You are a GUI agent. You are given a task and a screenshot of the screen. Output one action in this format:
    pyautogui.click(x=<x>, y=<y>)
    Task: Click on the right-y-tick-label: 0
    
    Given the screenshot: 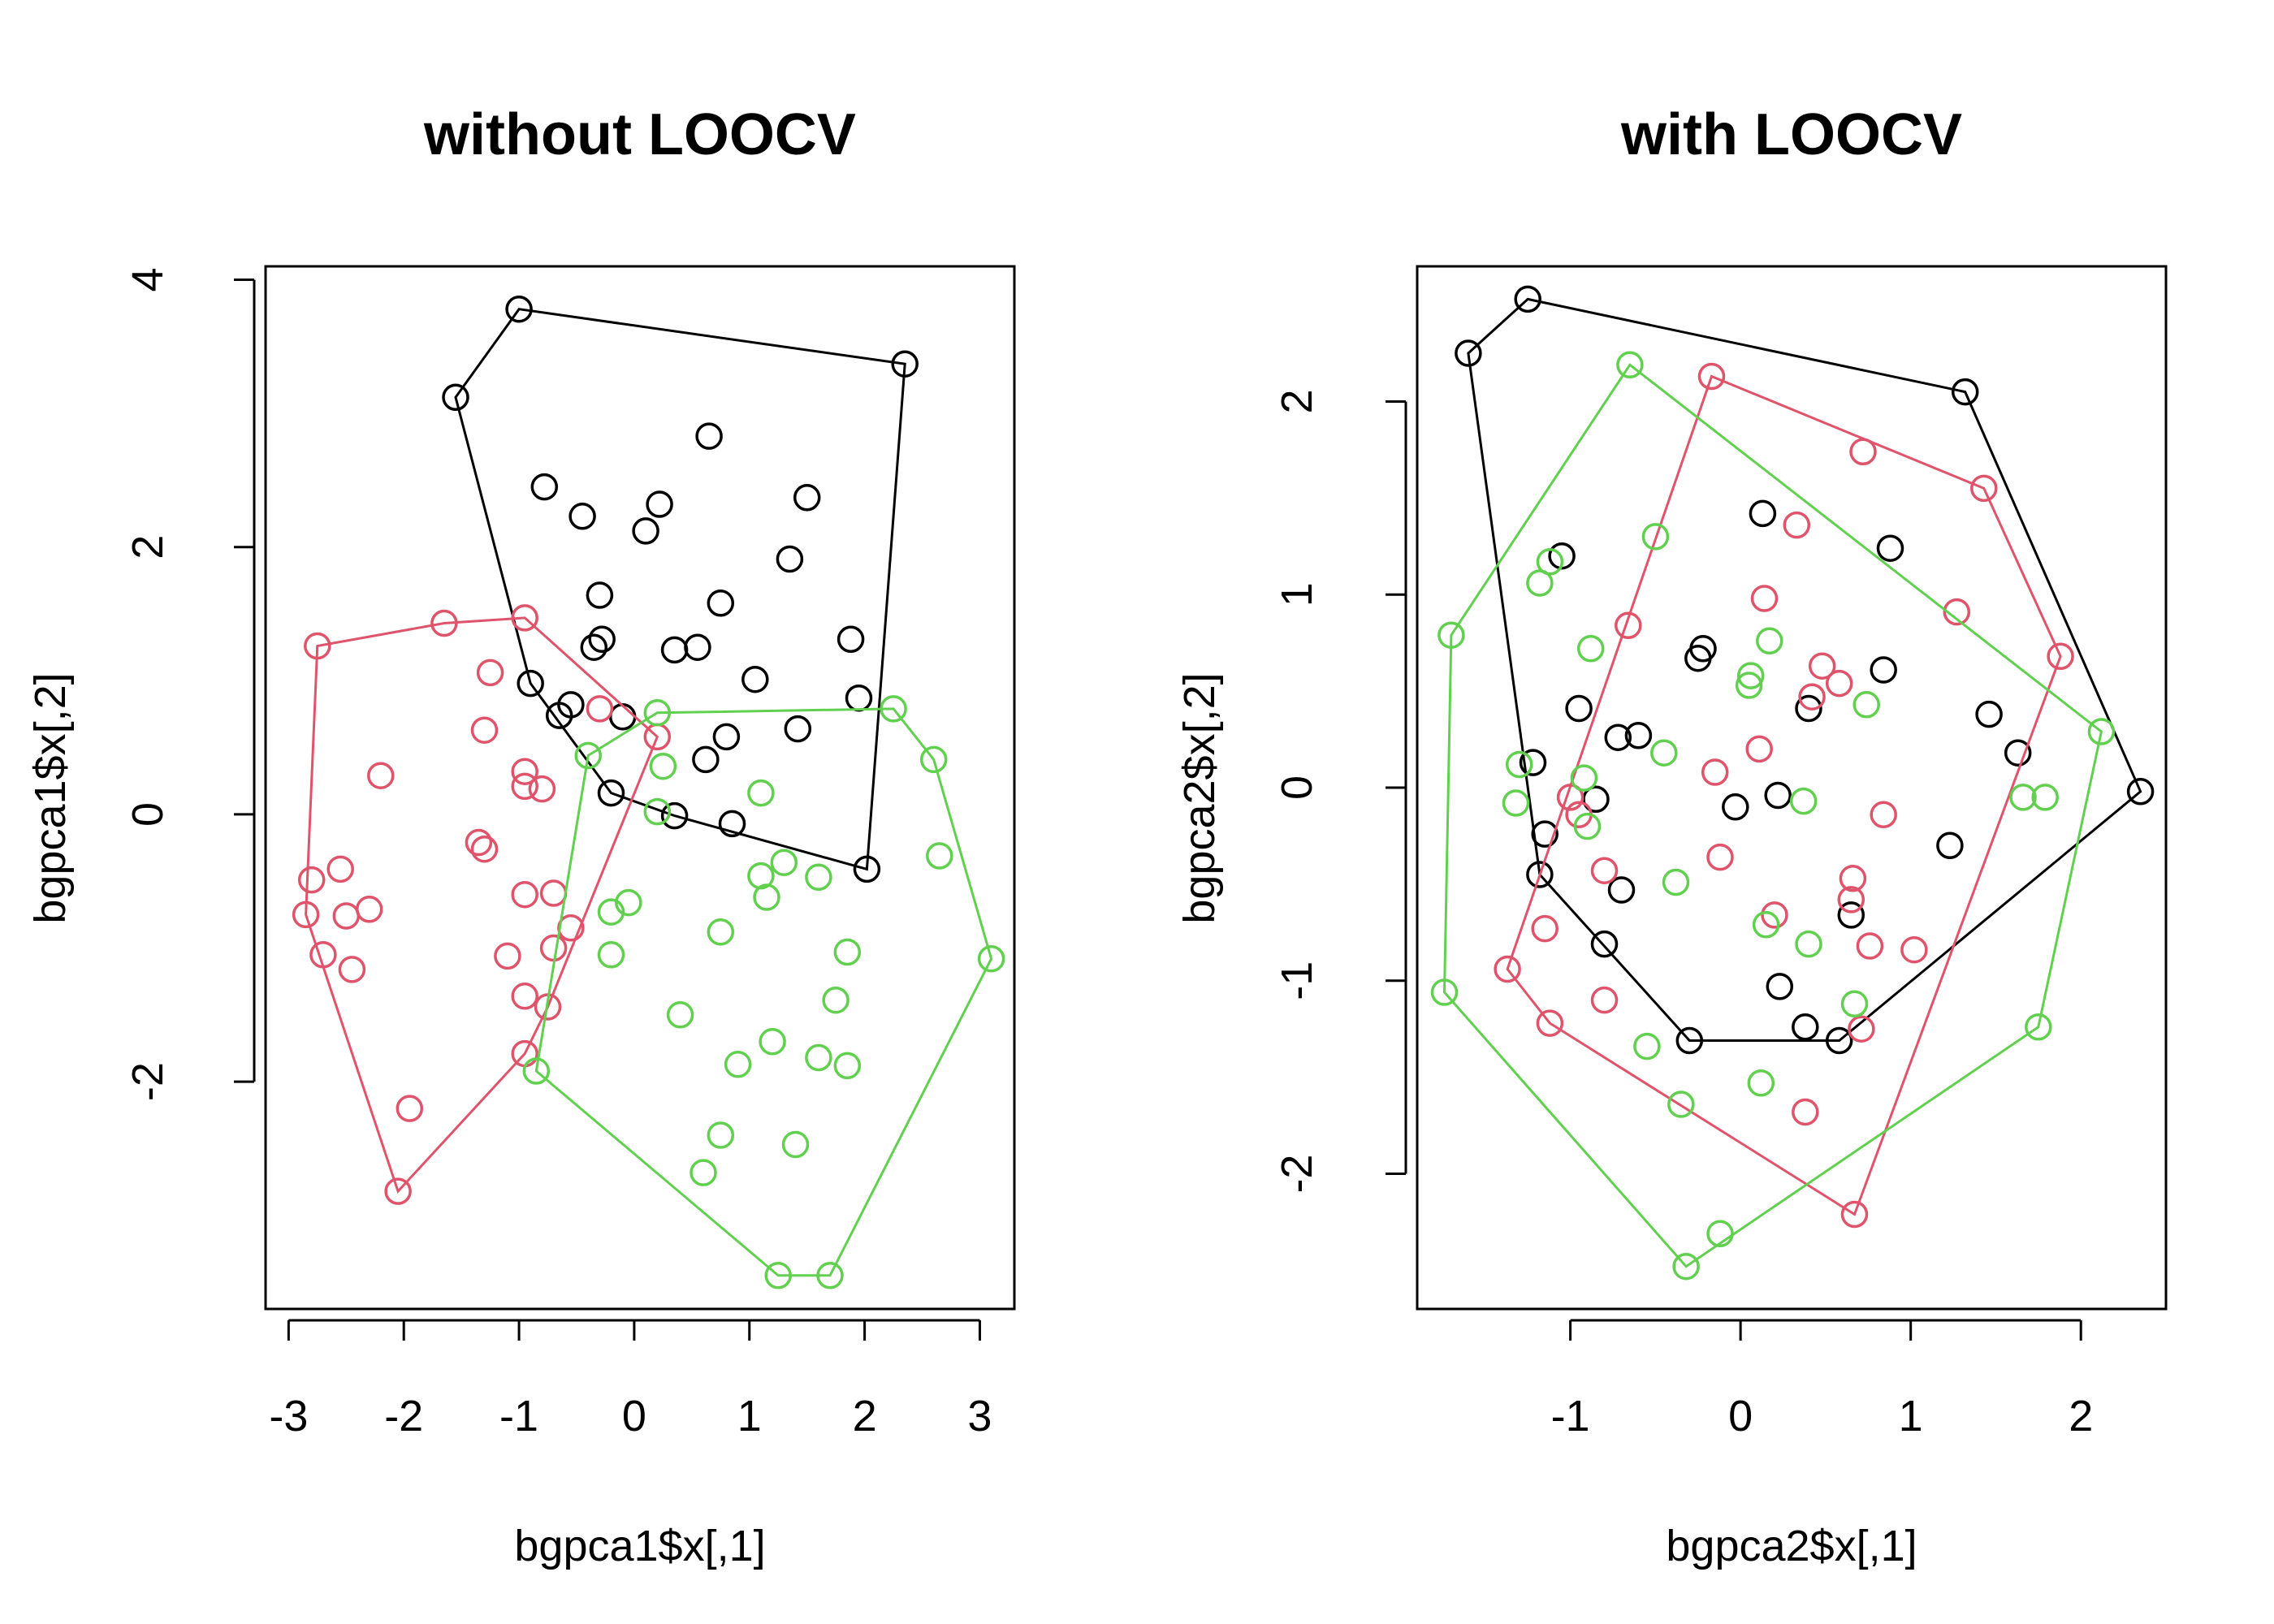 What is the action you would take?
    pyautogui.click(x=1297, y=788)
    